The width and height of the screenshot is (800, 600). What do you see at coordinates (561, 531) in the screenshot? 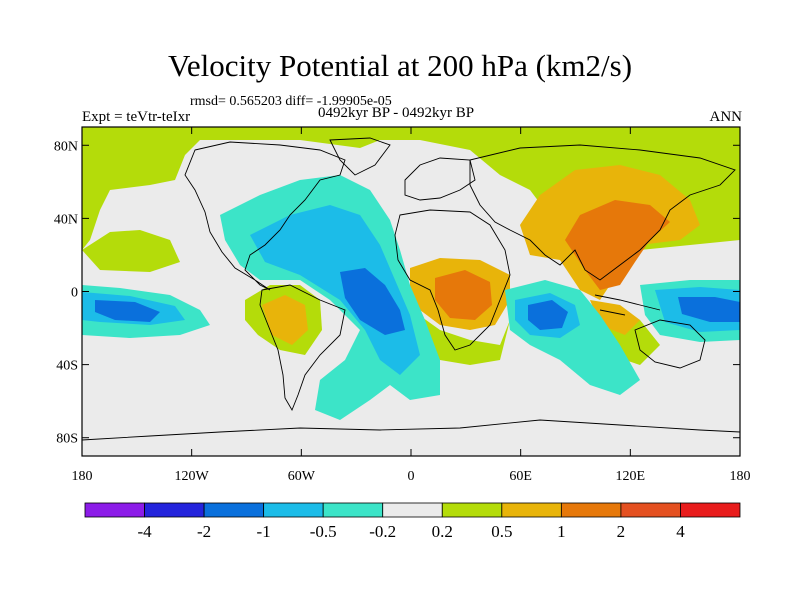
I see `colorbar-label: 1` at bounding box center [561, 531].